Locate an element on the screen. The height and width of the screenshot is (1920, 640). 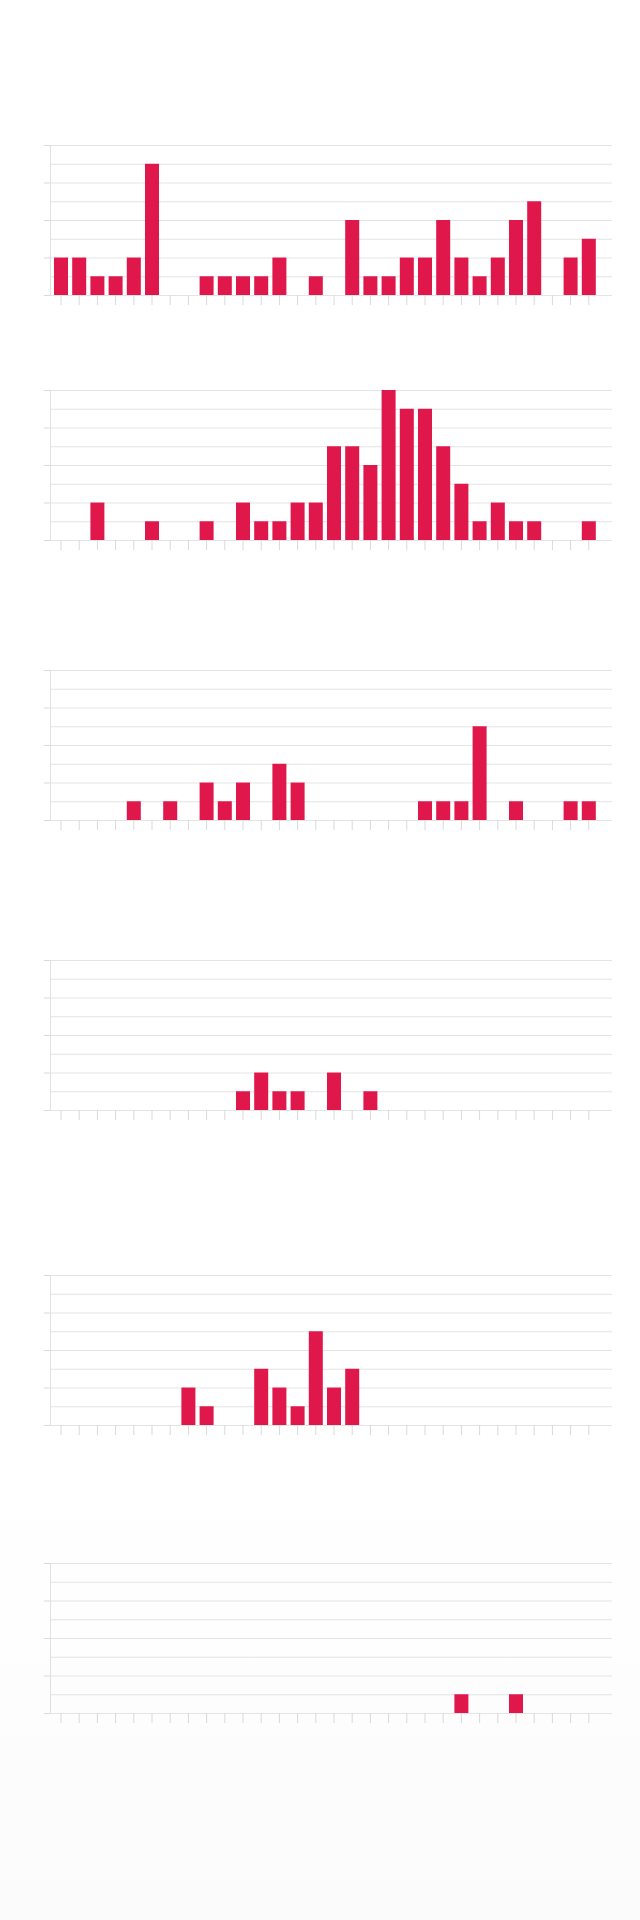
bar-chart-5-svg is located at coordinates (328, 1355).